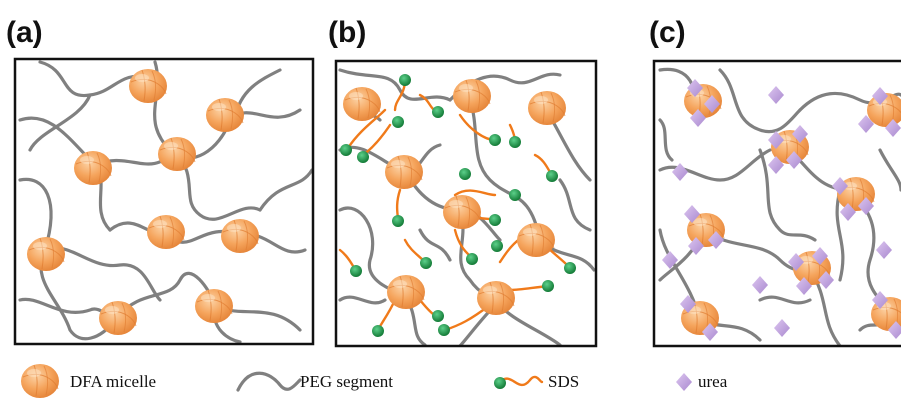 The height and width of the screenshot is (399, 901). What do you see at coordinates (684, 382) in the screenshot?
I see `urea-icon` at bounding box center [684, 382].